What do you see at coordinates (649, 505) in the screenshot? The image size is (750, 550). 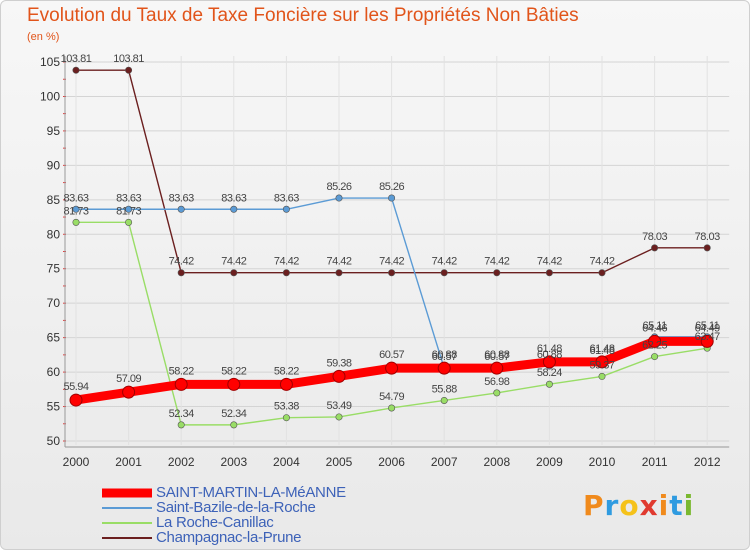 I see `logo-letter: x` at bounding box center [649, 505].